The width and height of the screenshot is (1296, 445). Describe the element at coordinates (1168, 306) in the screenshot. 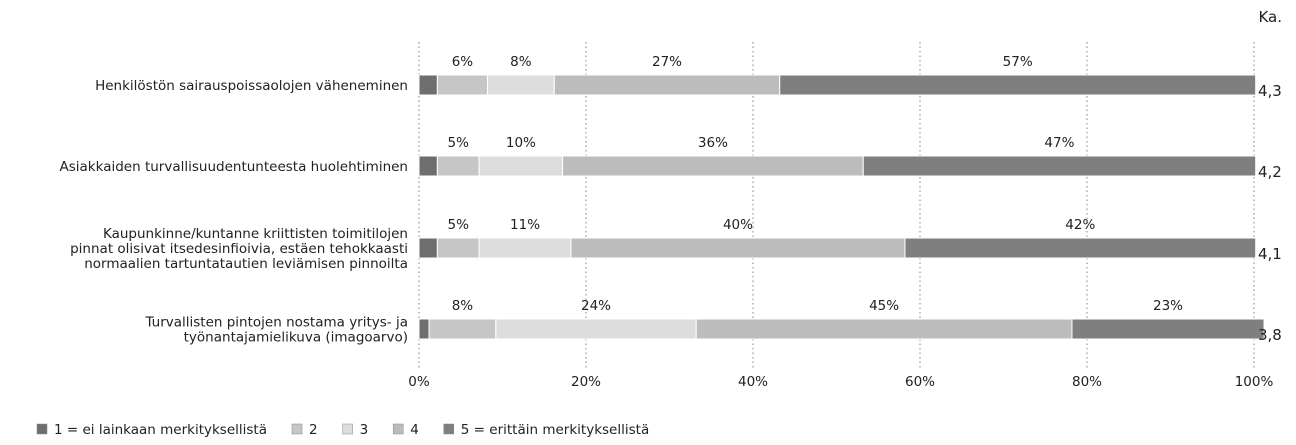

I see `data-label: 23%` at that location.